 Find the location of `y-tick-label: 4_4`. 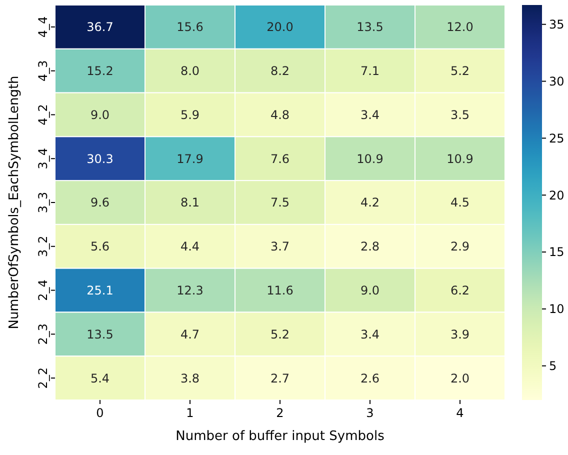

y-tick-label: 4_4 is located at coordinates (43, 27).